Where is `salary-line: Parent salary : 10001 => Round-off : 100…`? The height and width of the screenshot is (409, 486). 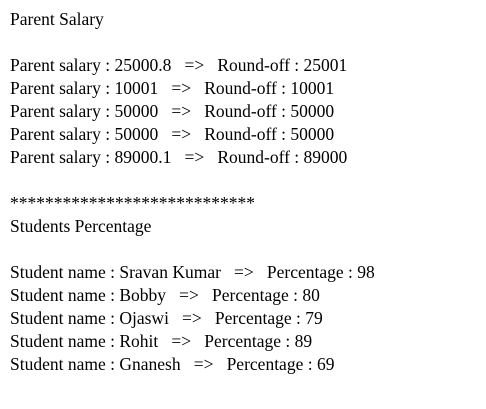 salary-line: Parent salary : 10001 => Round-off : 100… is located at coordinates (172, 88).